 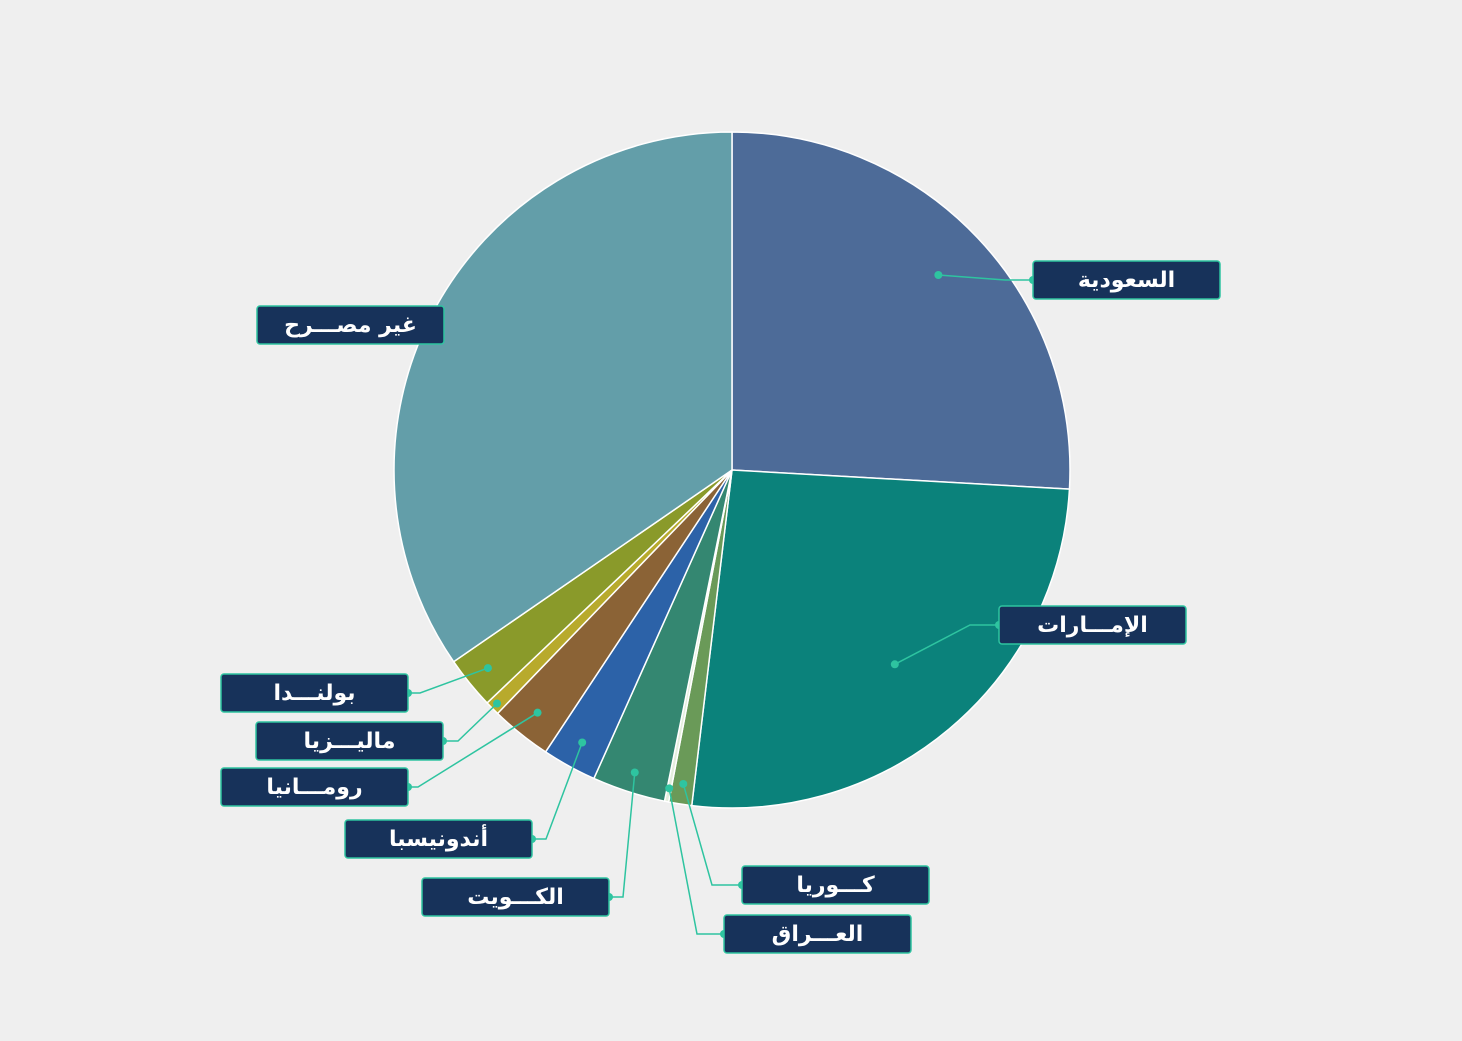 I want to click on legend-label: بولنـــدا, so click(x=314, y=693).